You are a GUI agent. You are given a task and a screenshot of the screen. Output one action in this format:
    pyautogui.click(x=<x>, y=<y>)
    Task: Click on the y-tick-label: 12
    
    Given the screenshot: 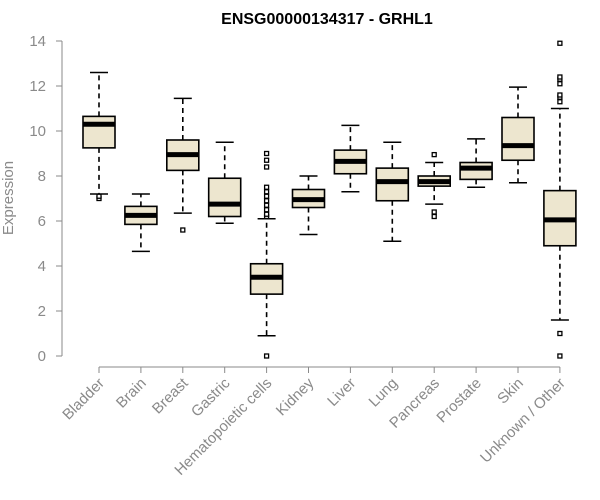 What is the action you would take?
    pyautogui.click(x=37, y=86)
    